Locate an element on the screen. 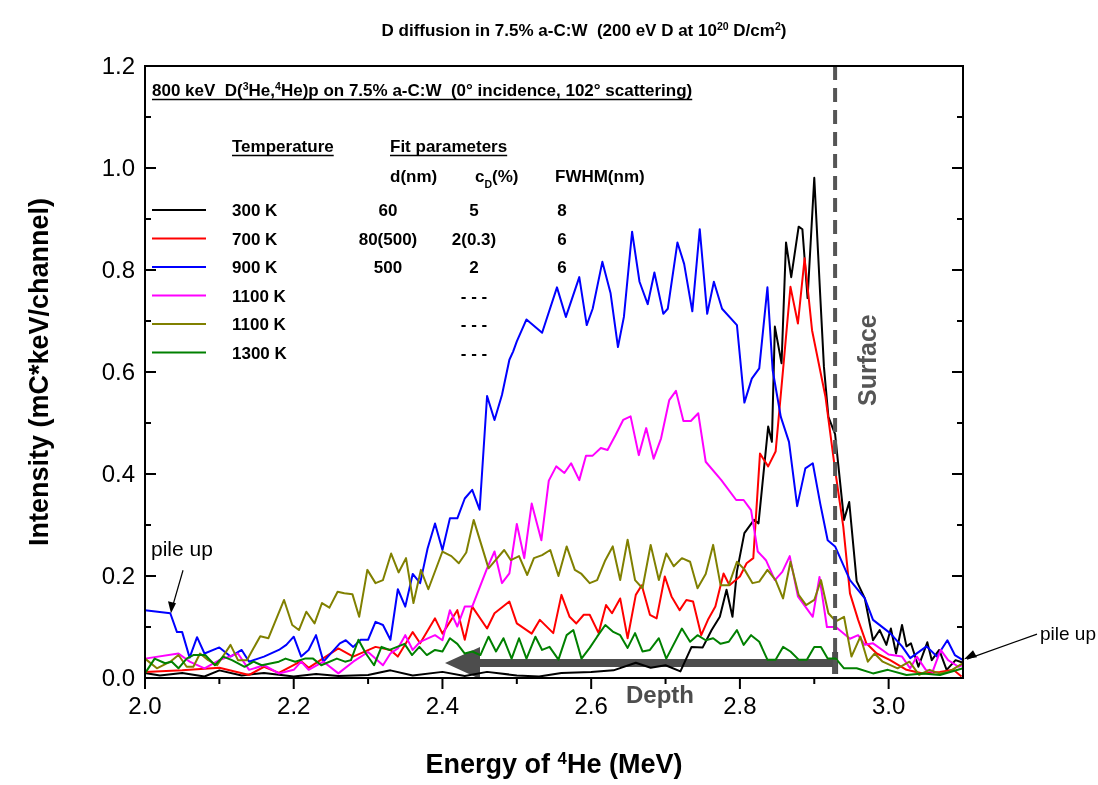  x-tick-label: 3.0 is located at coordinates (888, 705).